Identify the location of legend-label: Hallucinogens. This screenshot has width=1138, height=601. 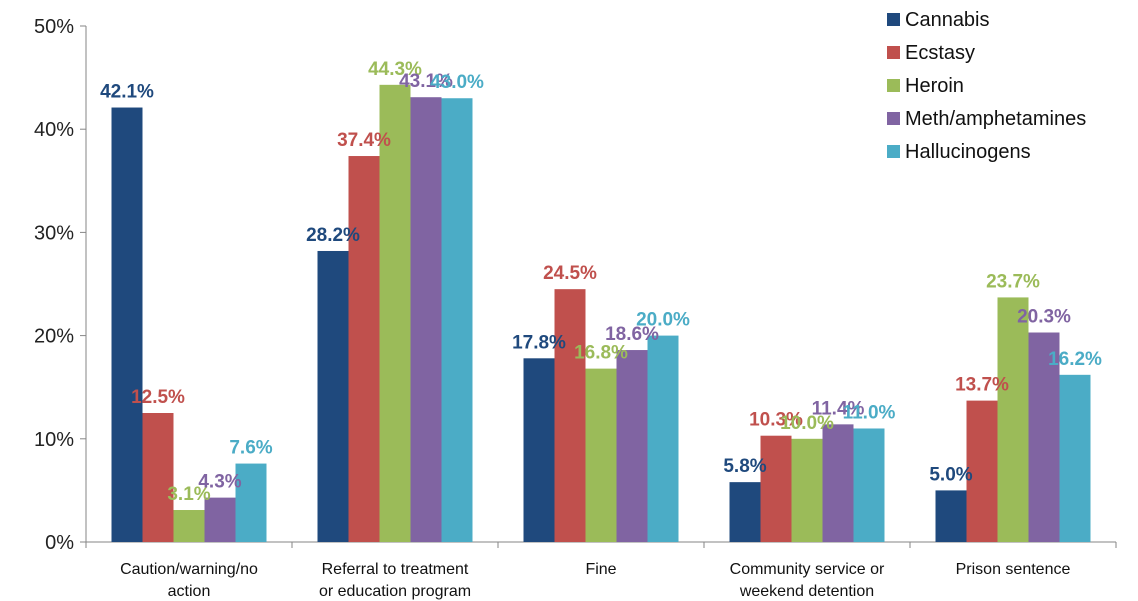
(968, 152).